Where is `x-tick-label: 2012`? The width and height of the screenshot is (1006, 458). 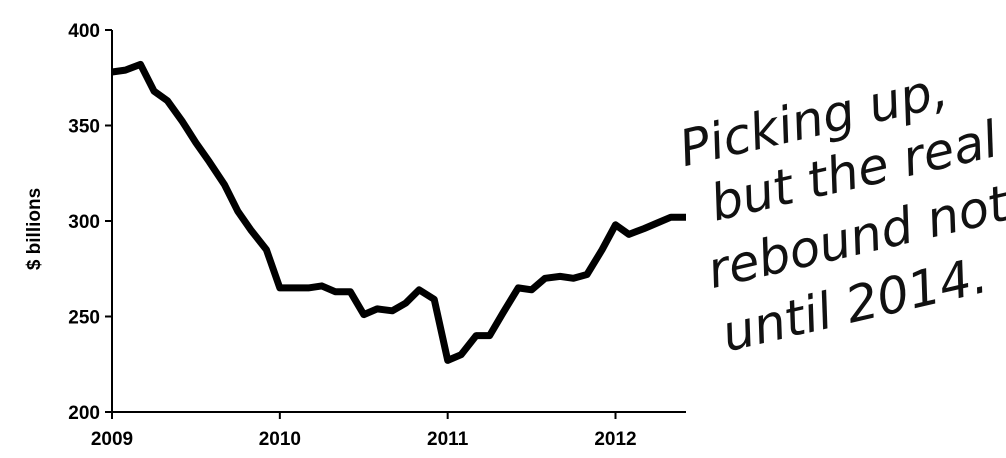 x-tick-label: 2012 is located at coordinates (615, 439).